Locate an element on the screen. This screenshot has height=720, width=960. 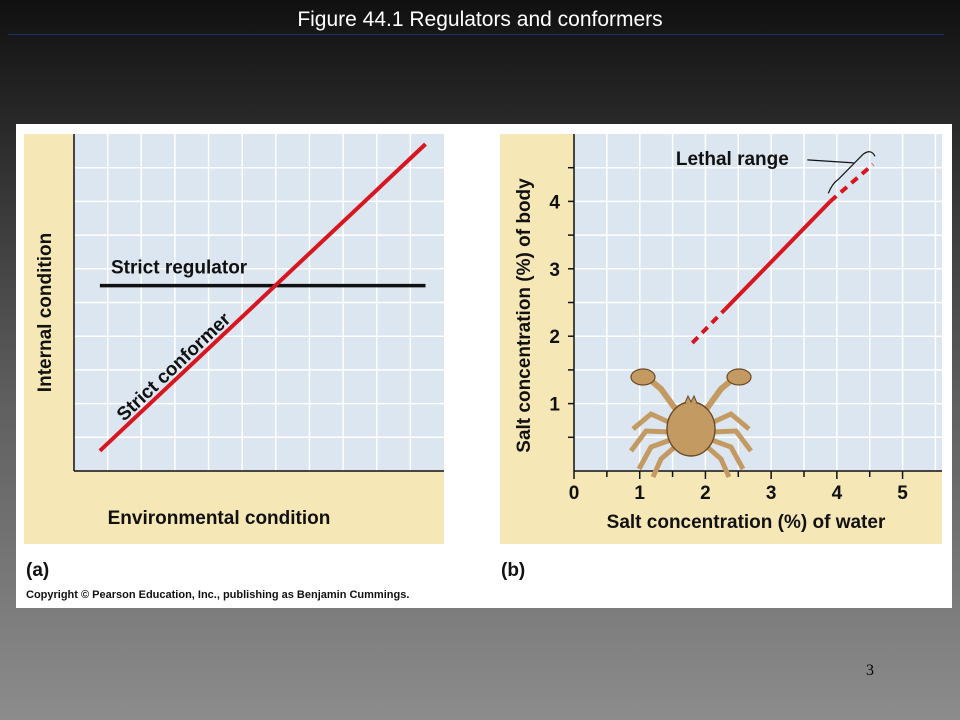
panel-b-x-tick-label: 3 is located at coordinates (771, 493).